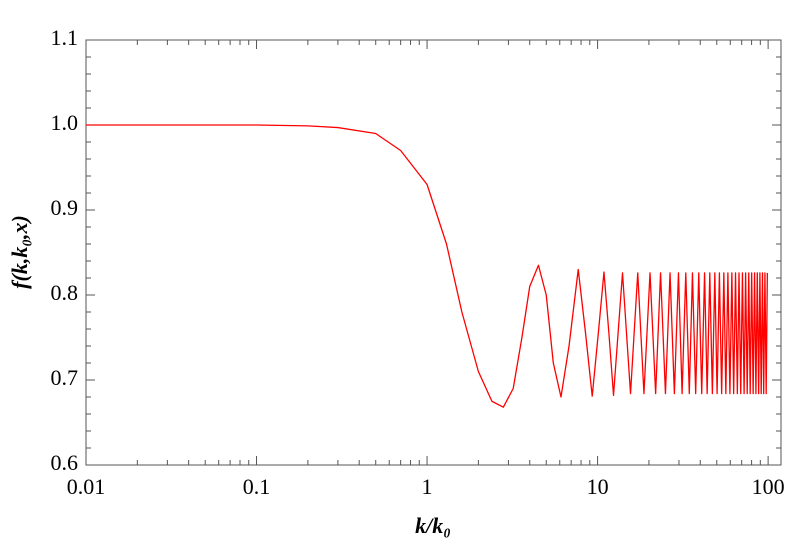  Describe the element at coordinates (65, 292) in the screenshot. I see `y-tick-label: 0.8` at that location.